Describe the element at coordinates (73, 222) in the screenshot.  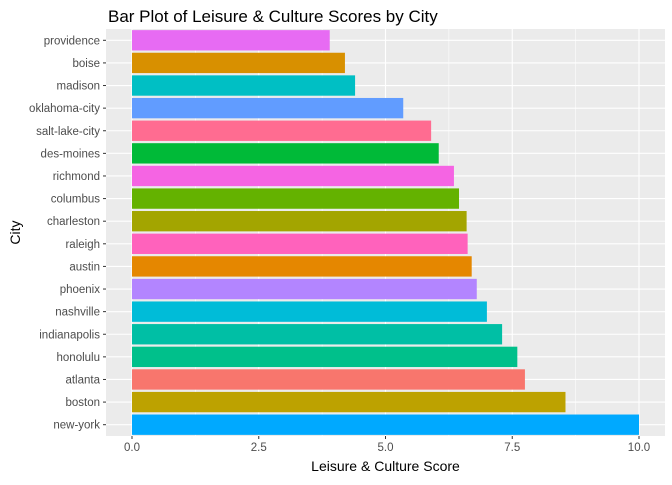
I see `y-tick-label: charleston` at that location.